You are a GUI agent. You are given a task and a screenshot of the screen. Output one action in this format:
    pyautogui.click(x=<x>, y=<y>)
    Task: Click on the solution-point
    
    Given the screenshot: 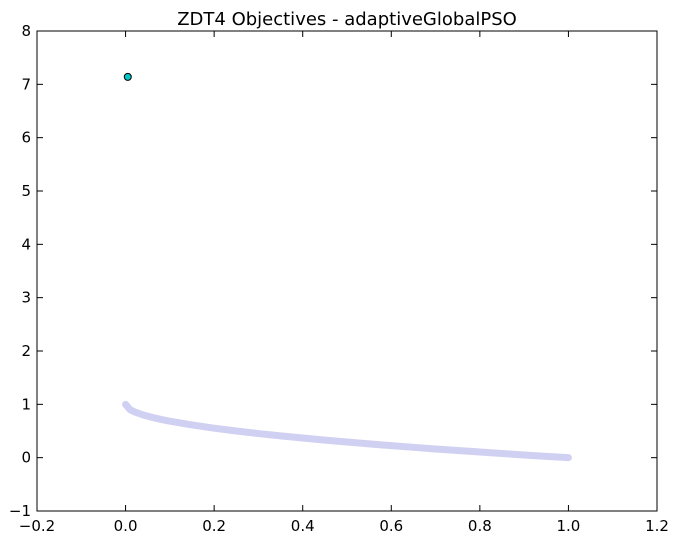 What is the action you would take?
    pyautogui.click(x=127, y=76)
    